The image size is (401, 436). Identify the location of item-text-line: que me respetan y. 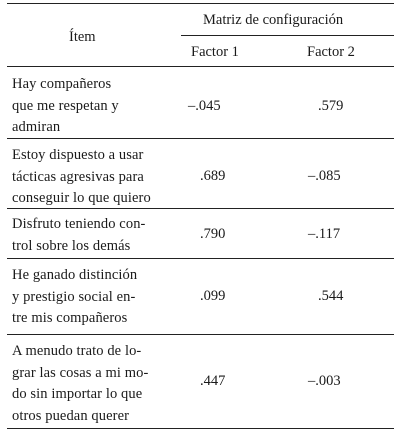
(65, 105).